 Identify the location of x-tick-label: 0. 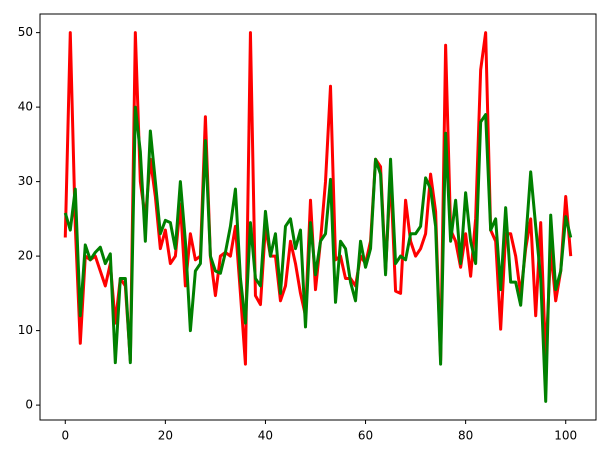
(65, 436).